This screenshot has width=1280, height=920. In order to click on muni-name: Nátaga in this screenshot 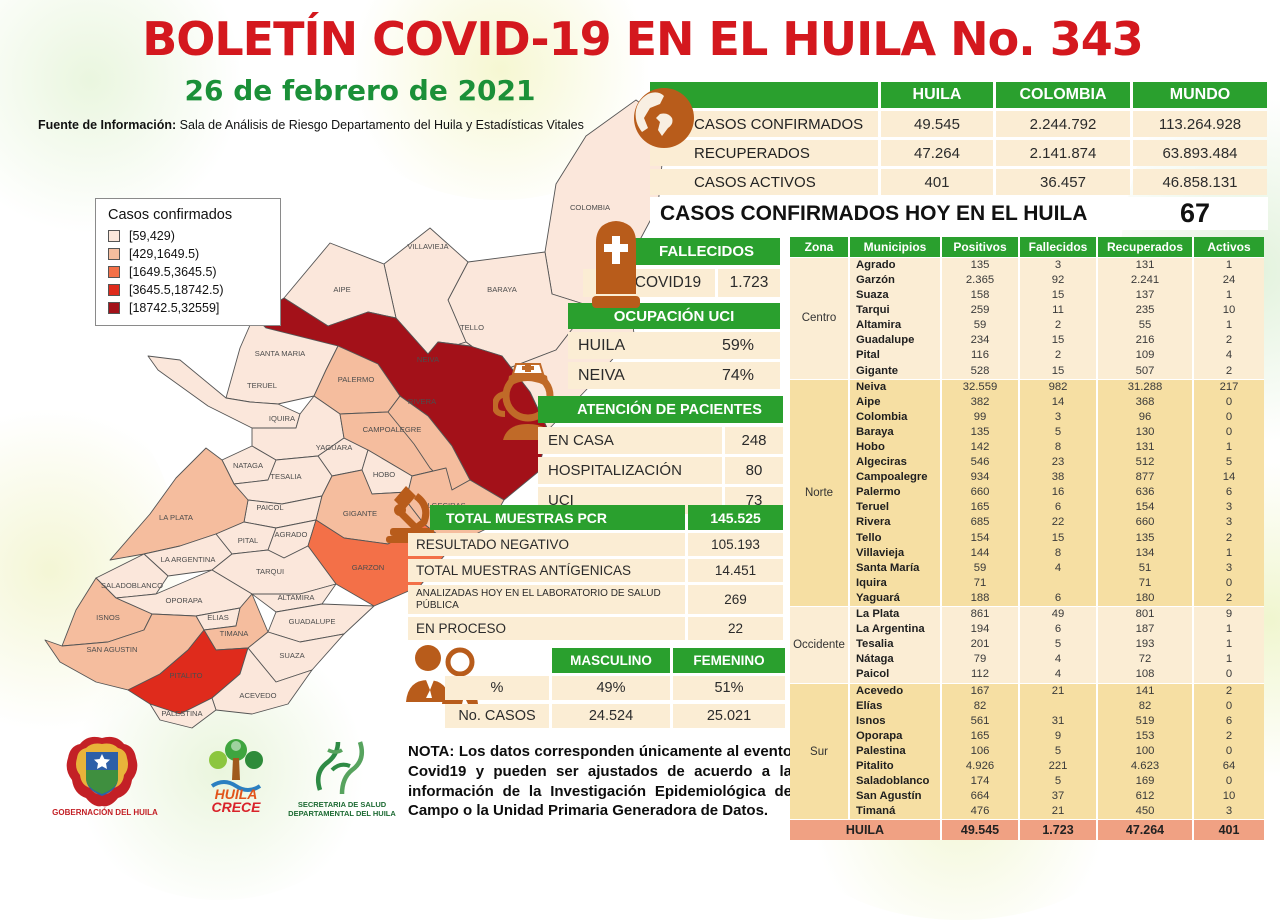, I will do `click(895, 660)`.